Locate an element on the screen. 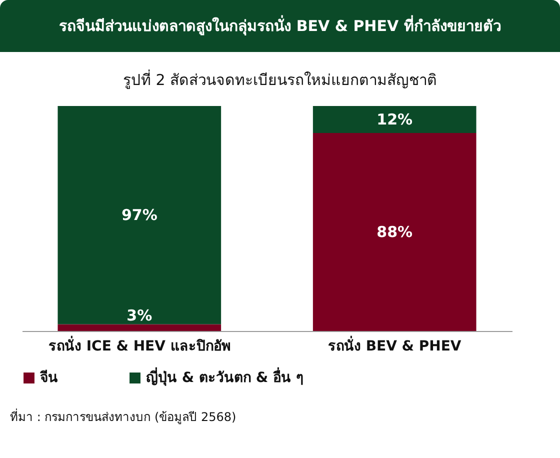  legend-label: จีน is located at coordinates (48, 378).